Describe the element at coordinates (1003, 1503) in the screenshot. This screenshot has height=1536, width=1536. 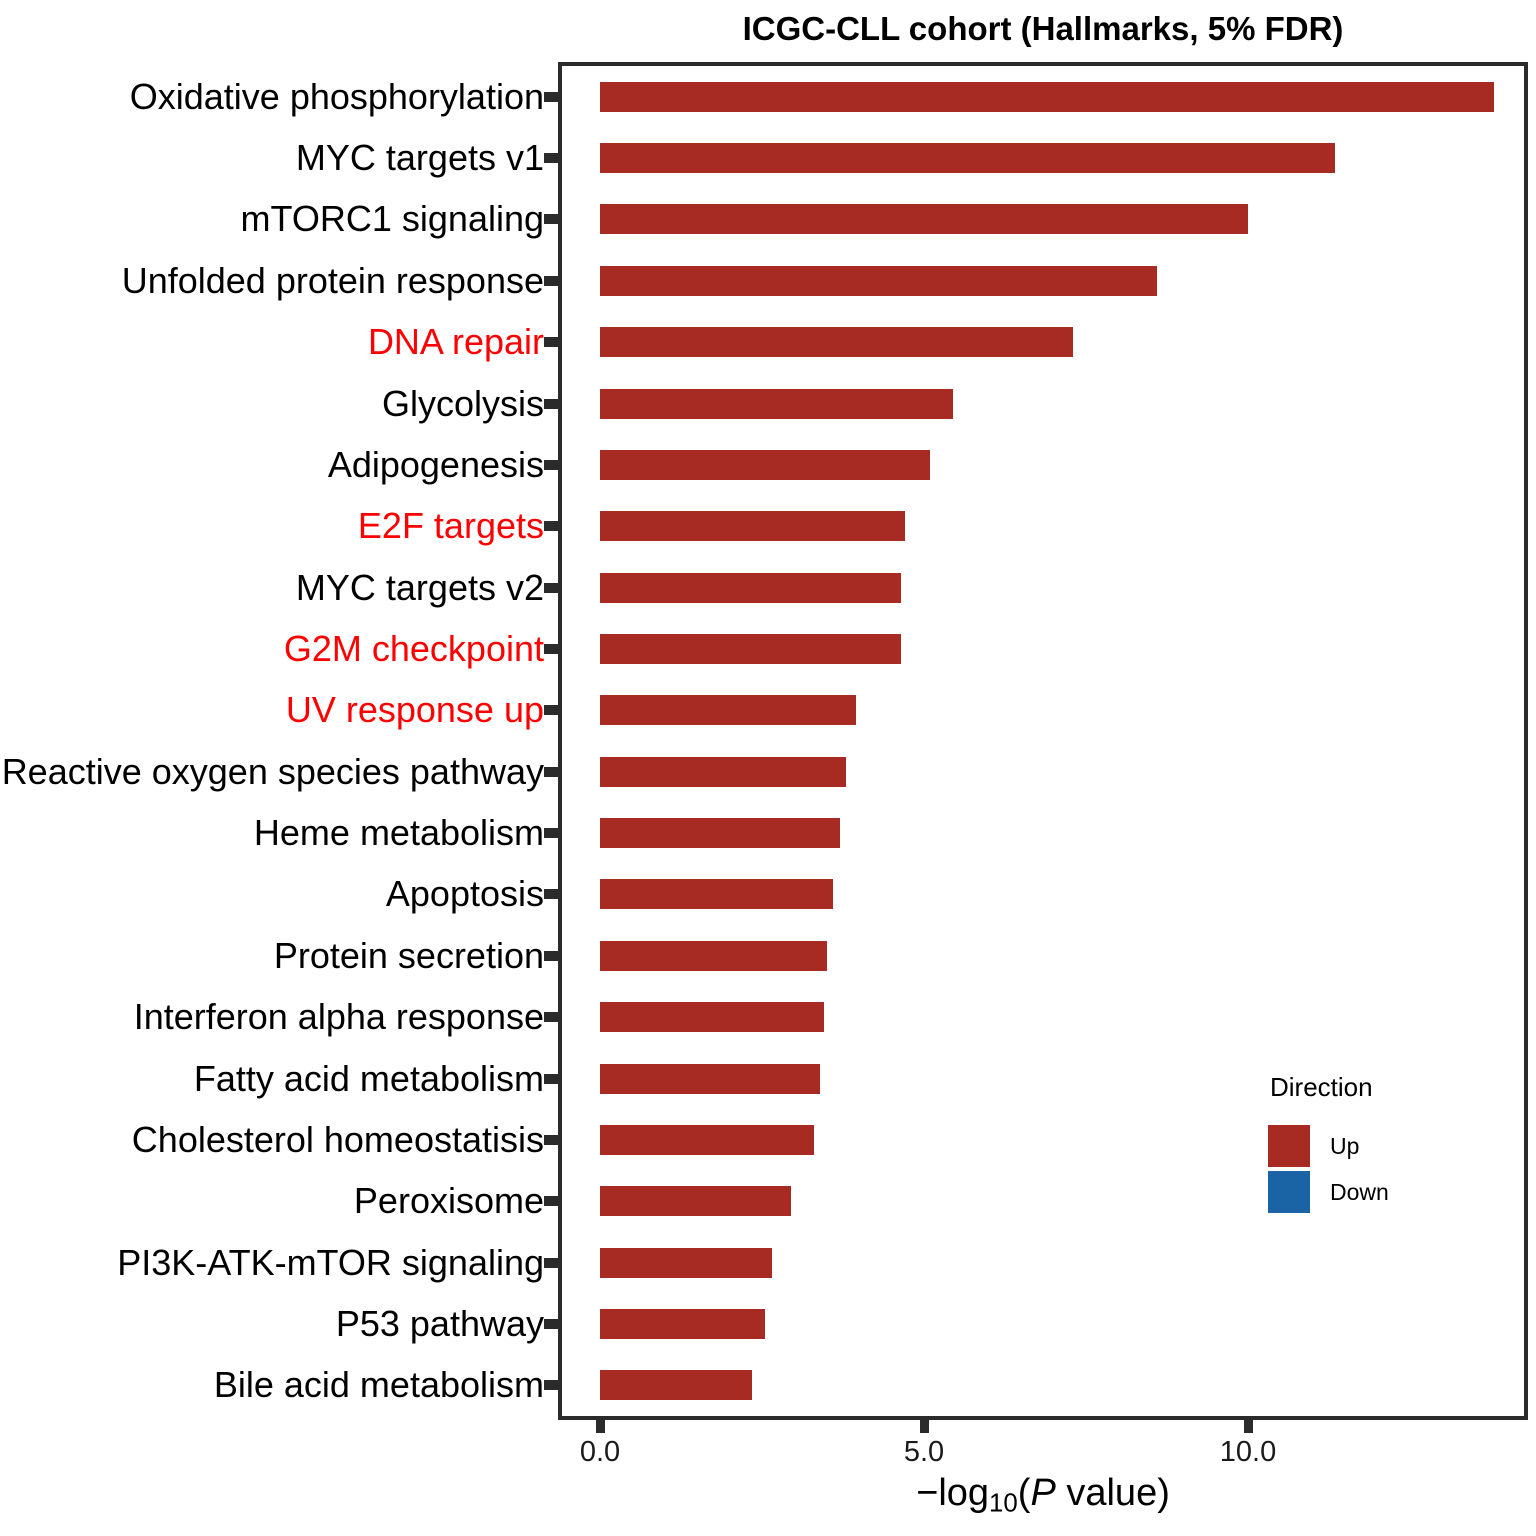
I see `x-axis-title-subscript: 10` at that location.